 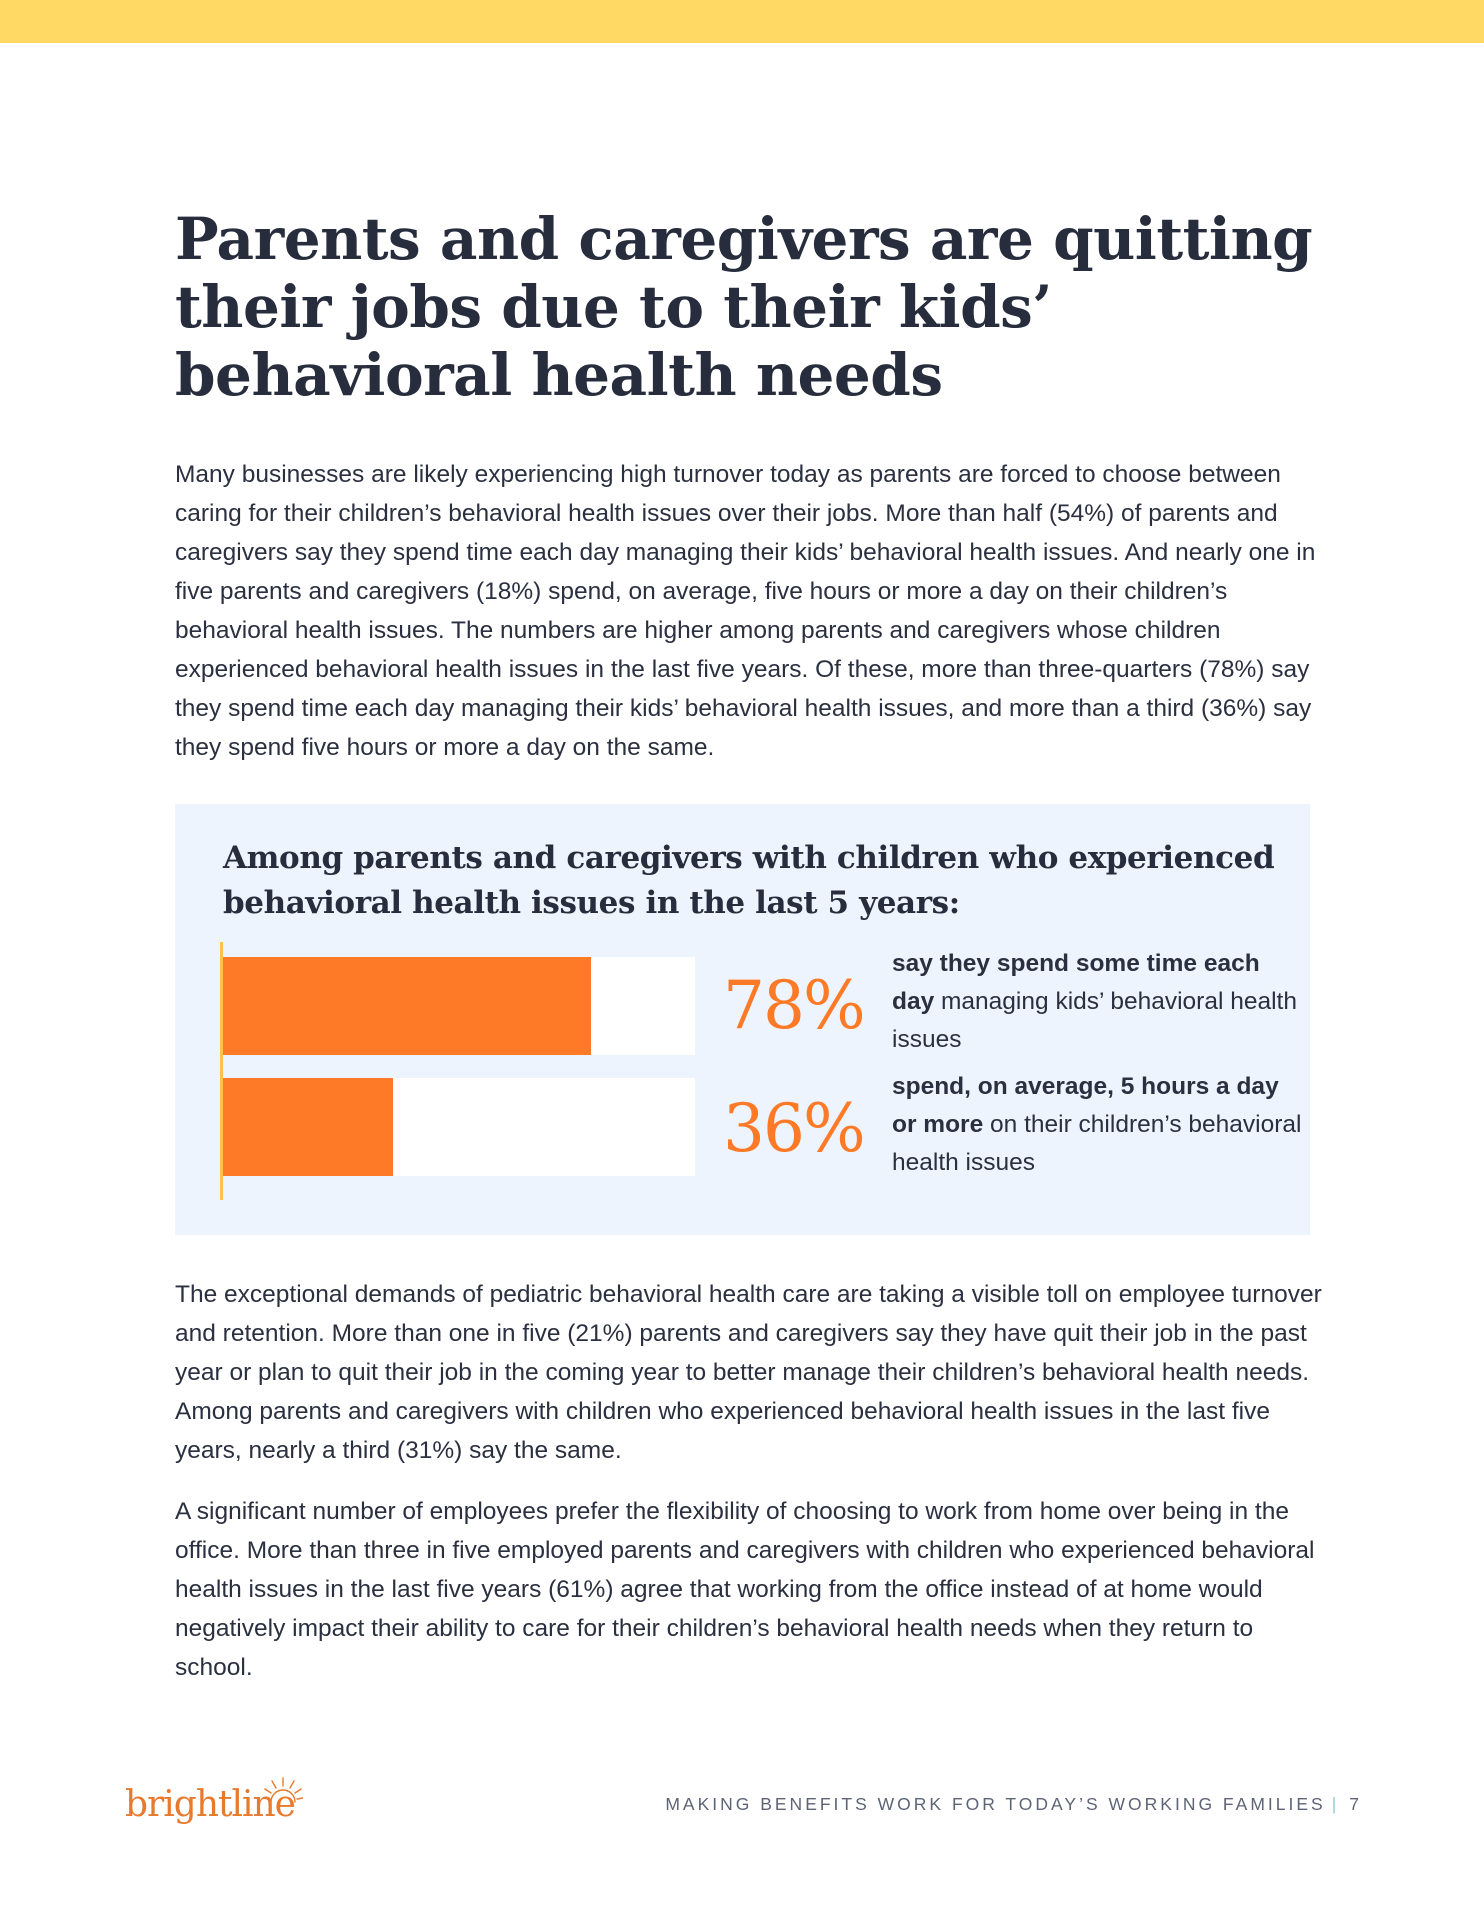 What do you see at coordinates (221, 1071) in the screenshot?
I see `bar-axis-line` at bounding box center [221, 1071].